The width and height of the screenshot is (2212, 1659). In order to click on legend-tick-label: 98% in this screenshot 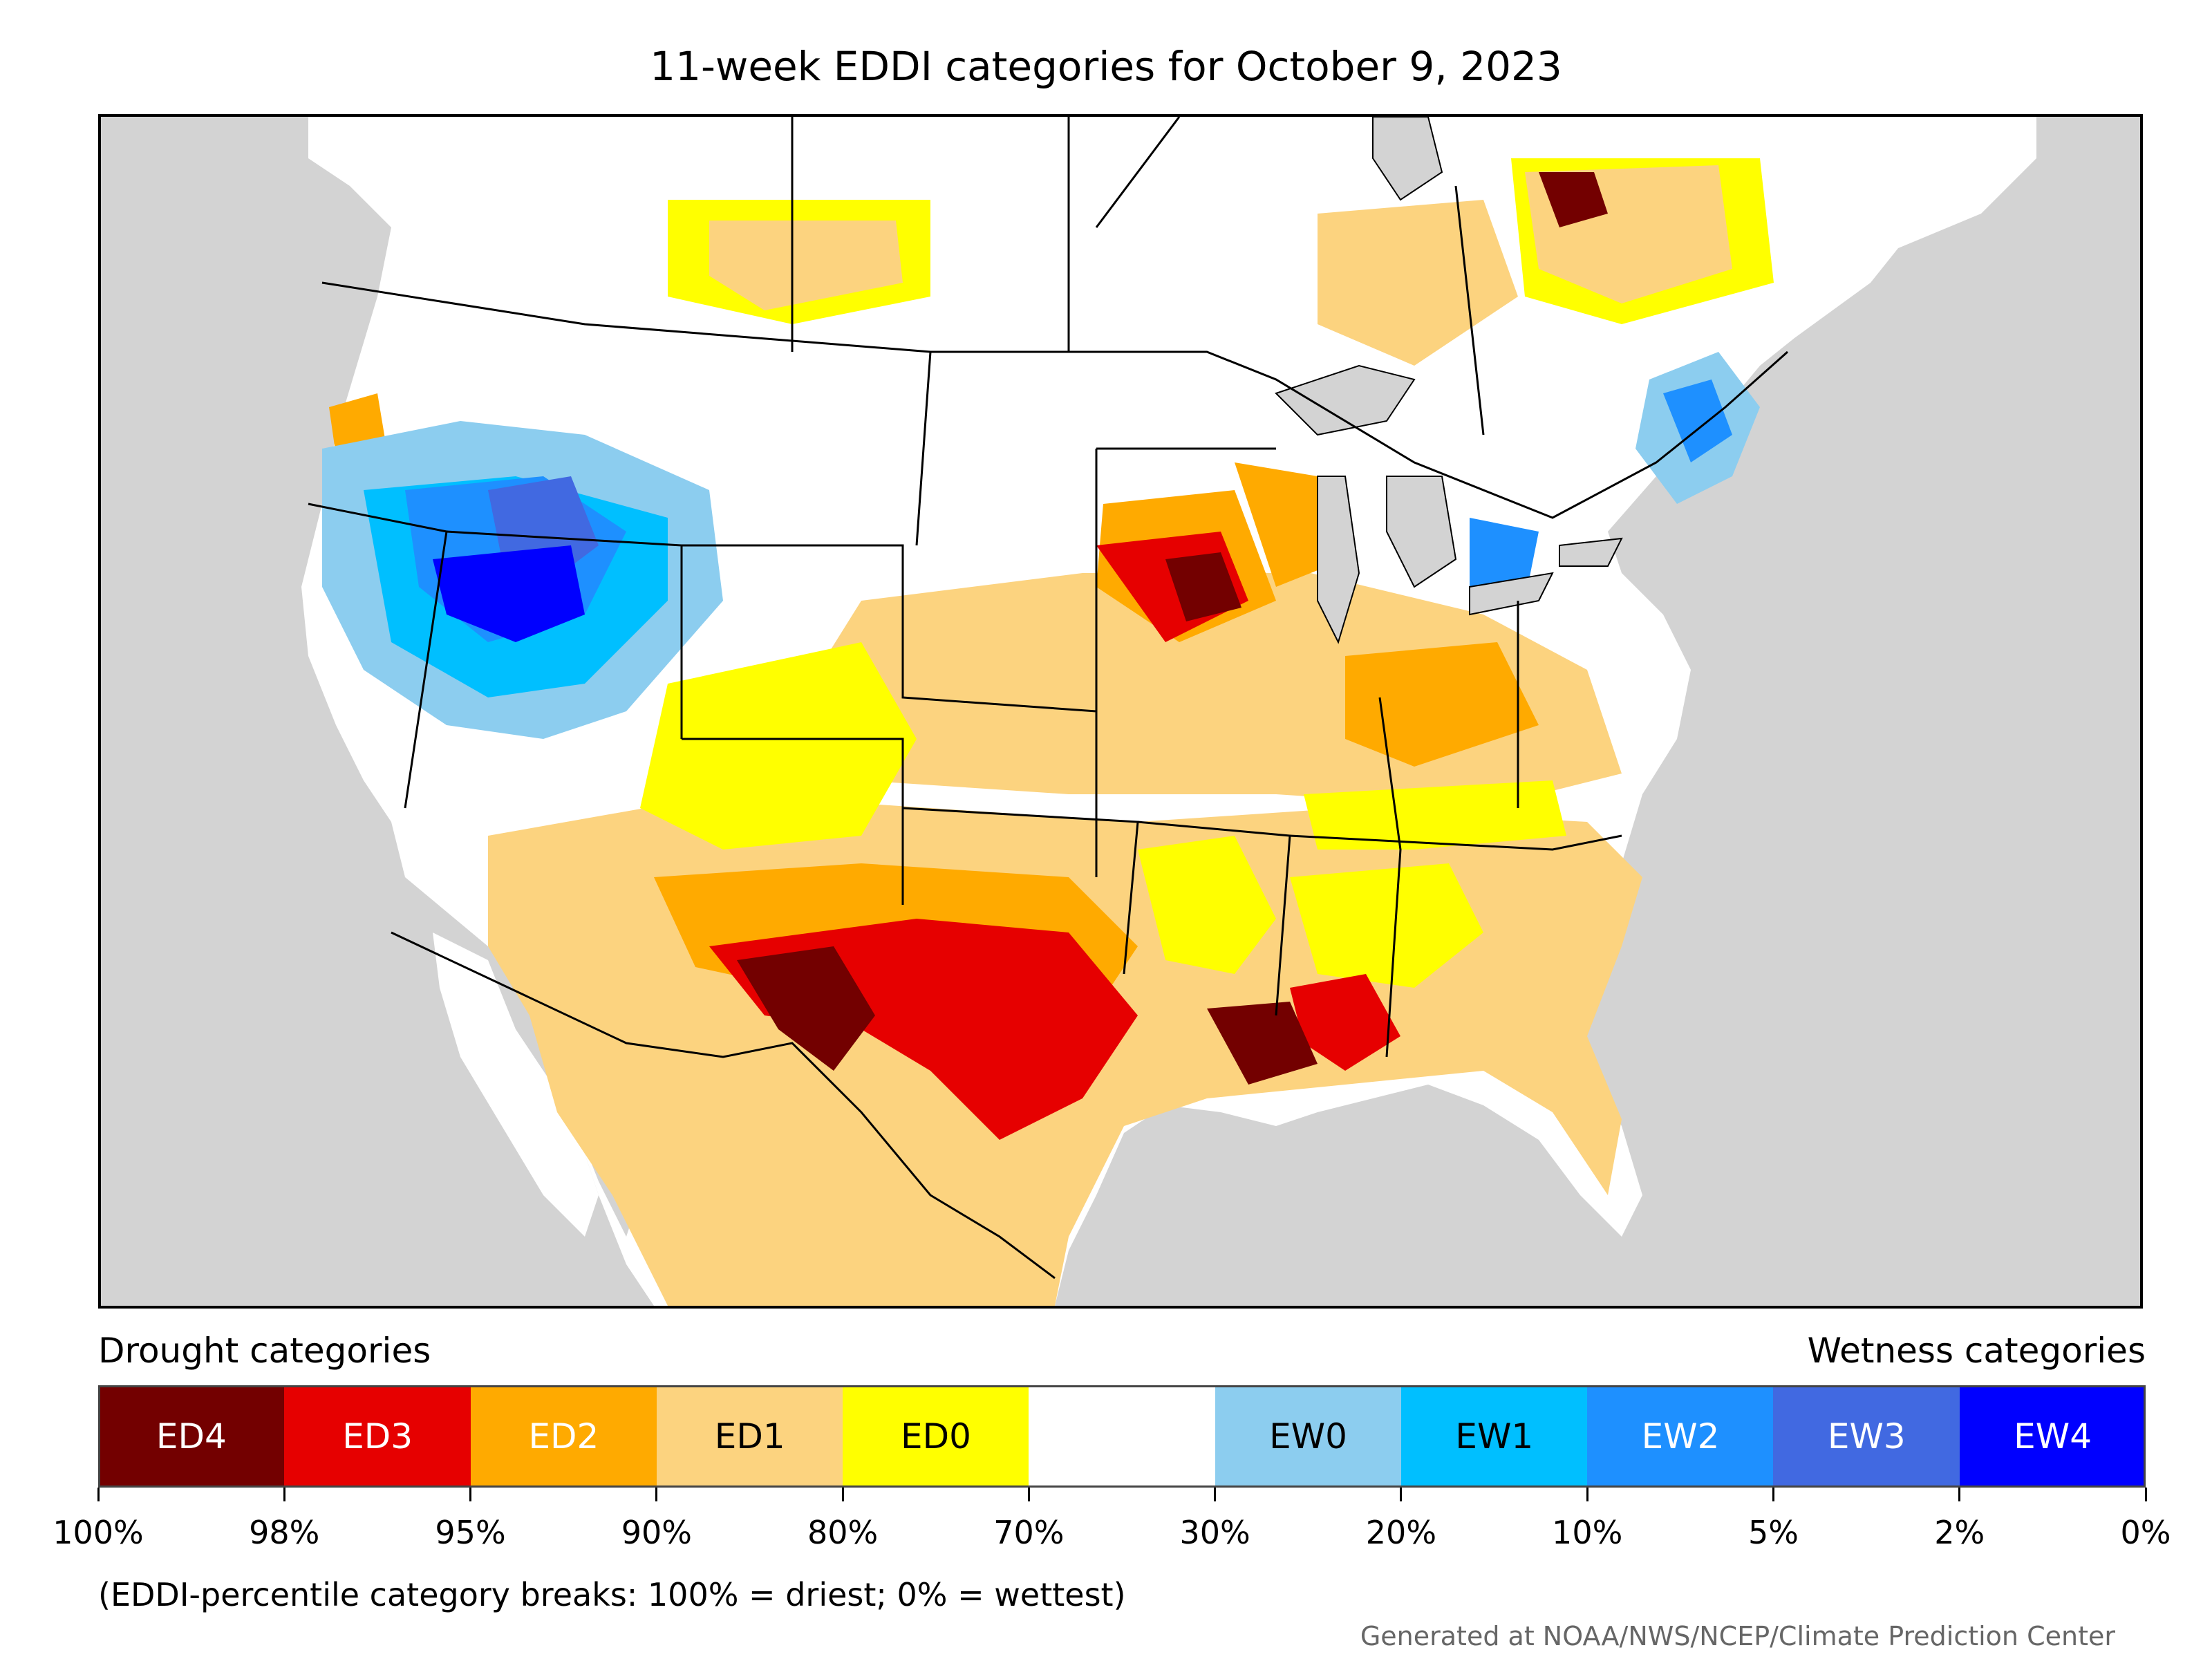, I will do `click(284, 1532)`.